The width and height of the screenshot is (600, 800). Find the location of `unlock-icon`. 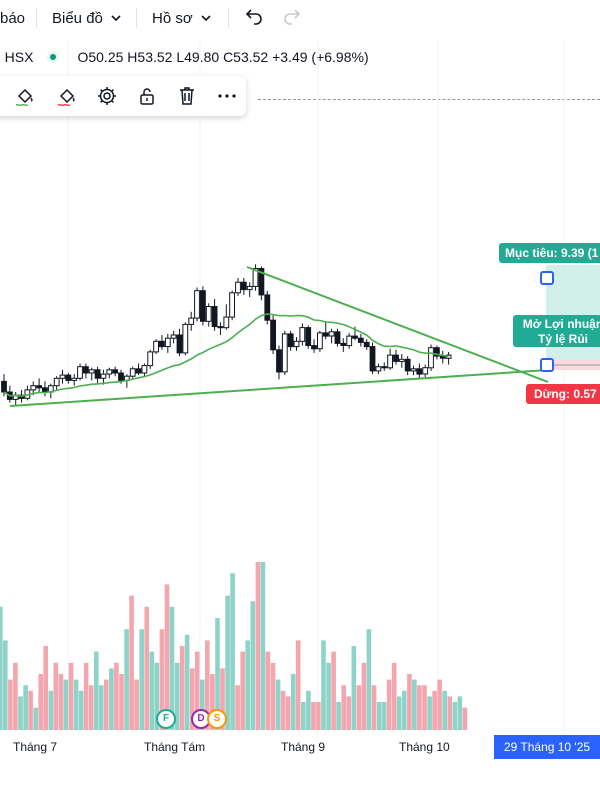

unlock-icon is located at coordinates (147, 96).